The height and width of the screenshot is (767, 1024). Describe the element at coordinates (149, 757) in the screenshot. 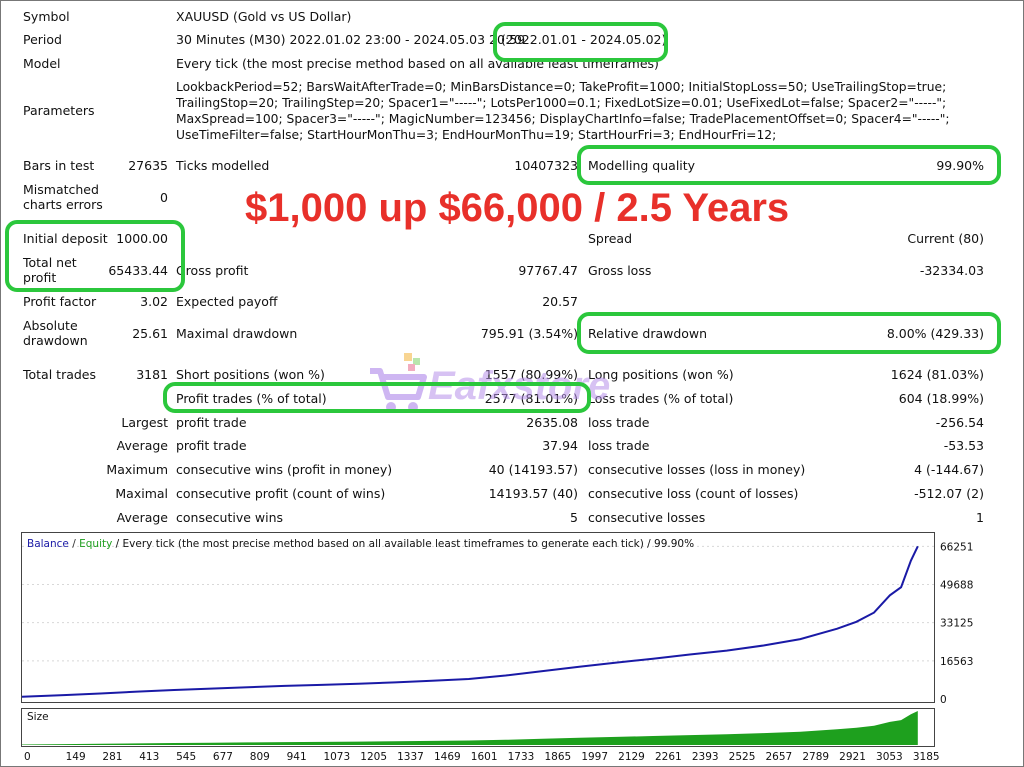

I see `x-tick-label: 413` at that location.